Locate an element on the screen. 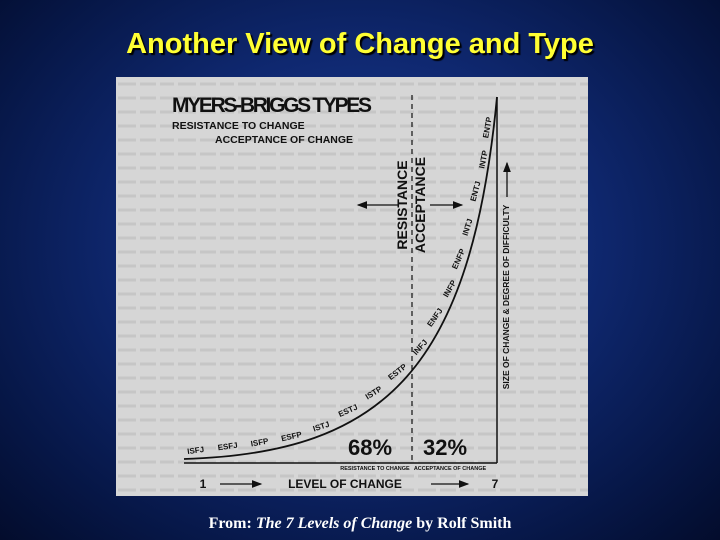 Image resolution: width=720 pixels, height=540 pixels. y-axis-label: SIZE OF CHANGE & DEGREE OF DIFFICULTY is located at coordinates (506, 296).